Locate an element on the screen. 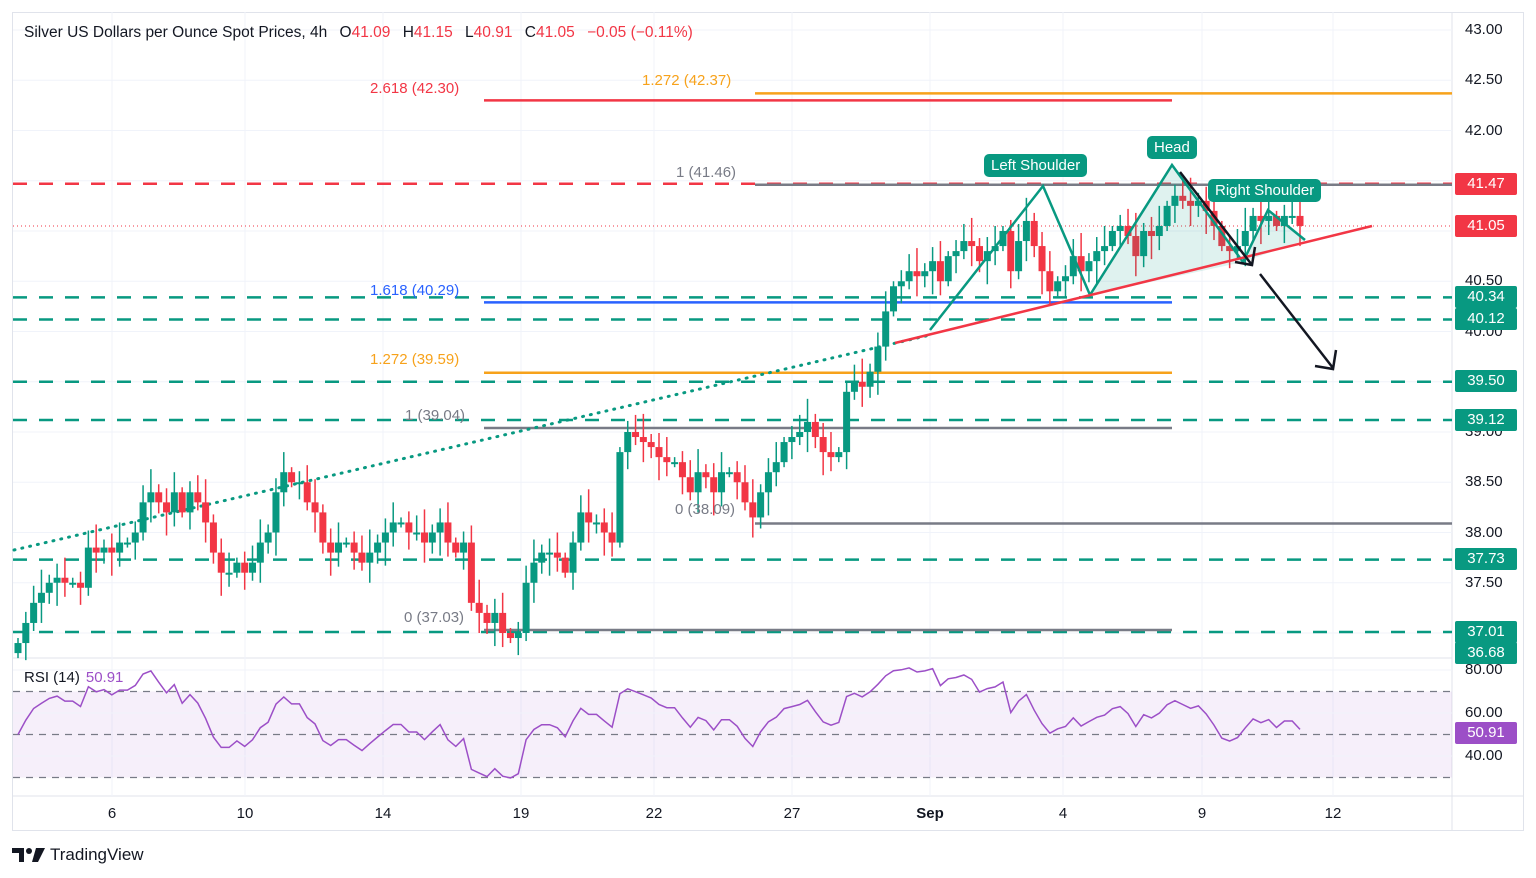 This screenshot has width=1536, height=878. price-axis-label: 42.50 is located at coordinates (1484, 80).